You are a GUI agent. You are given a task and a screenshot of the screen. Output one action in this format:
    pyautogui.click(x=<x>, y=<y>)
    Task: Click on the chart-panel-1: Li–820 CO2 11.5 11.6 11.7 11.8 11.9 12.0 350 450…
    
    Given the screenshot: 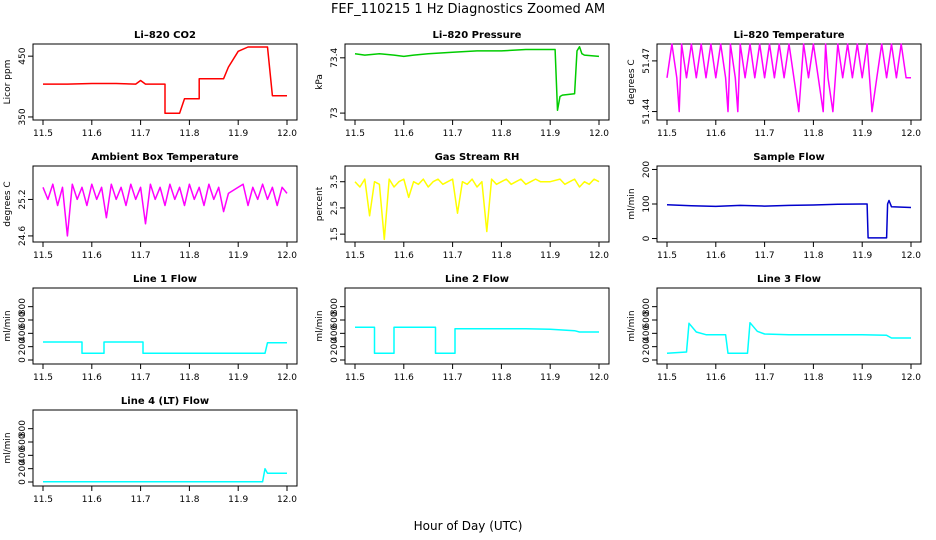 What is the action you would take?
    pyautogui.click(x=150, y=84)
    